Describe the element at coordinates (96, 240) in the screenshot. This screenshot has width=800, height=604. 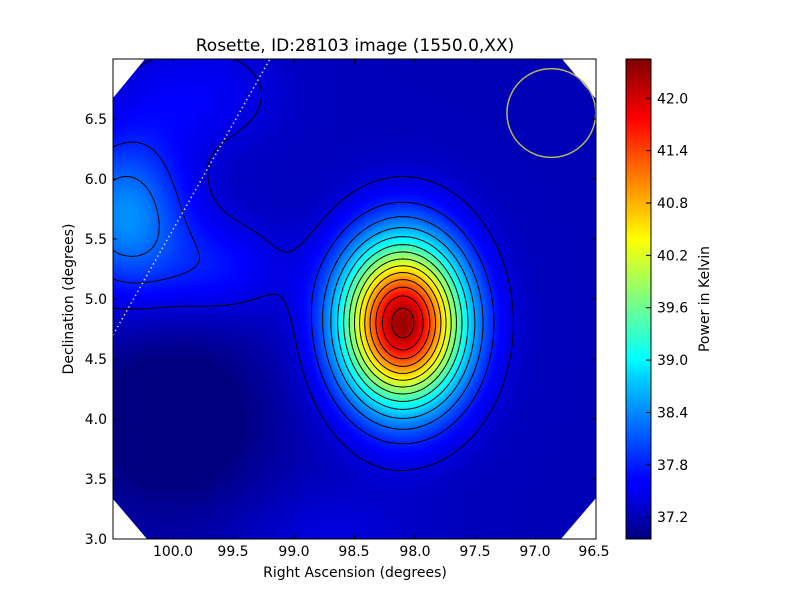
I see `y-tick-label: 5.5` at that location.